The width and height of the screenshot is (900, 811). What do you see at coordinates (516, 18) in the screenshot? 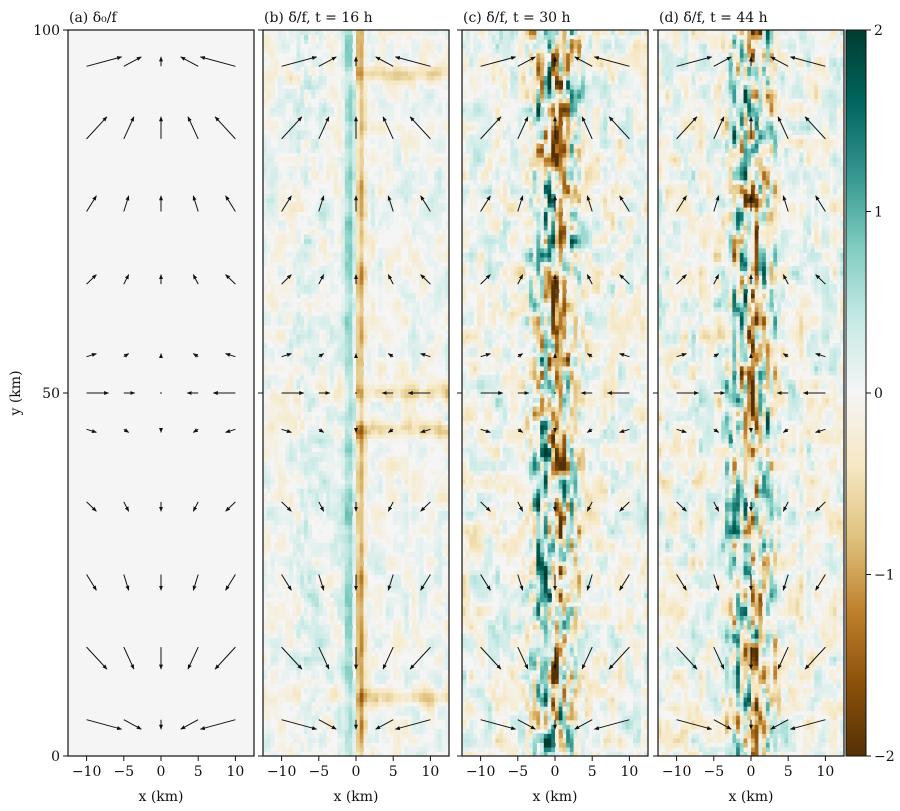
I see `panel-title: (c) δ̄/f, t = 30 h` at bounding box center [516, 18].